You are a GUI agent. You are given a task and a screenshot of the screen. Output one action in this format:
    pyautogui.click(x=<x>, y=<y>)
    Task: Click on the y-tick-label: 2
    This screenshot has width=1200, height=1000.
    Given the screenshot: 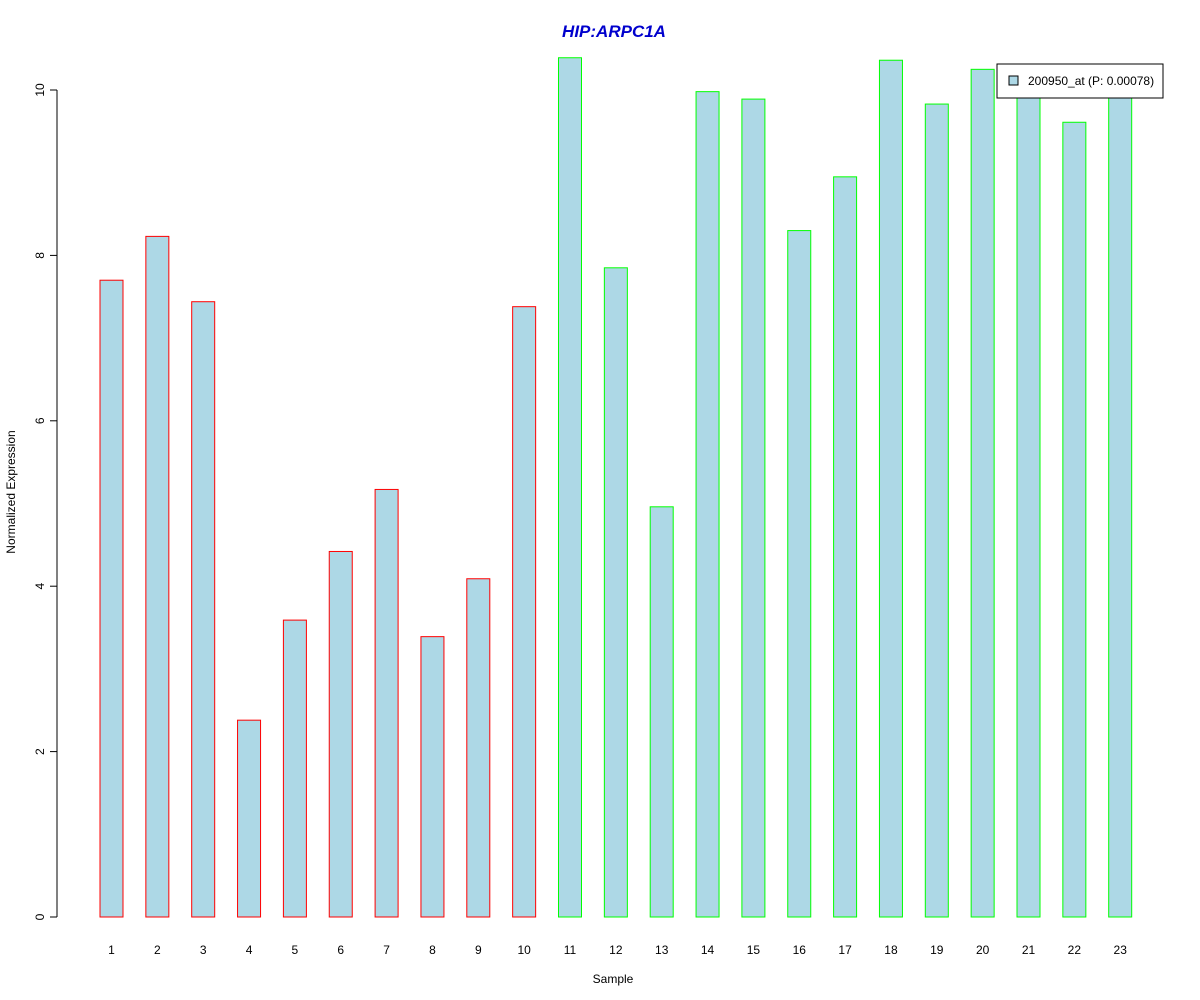 What is the action you would take?
    pyautogui.click(x=40, y=751)
    